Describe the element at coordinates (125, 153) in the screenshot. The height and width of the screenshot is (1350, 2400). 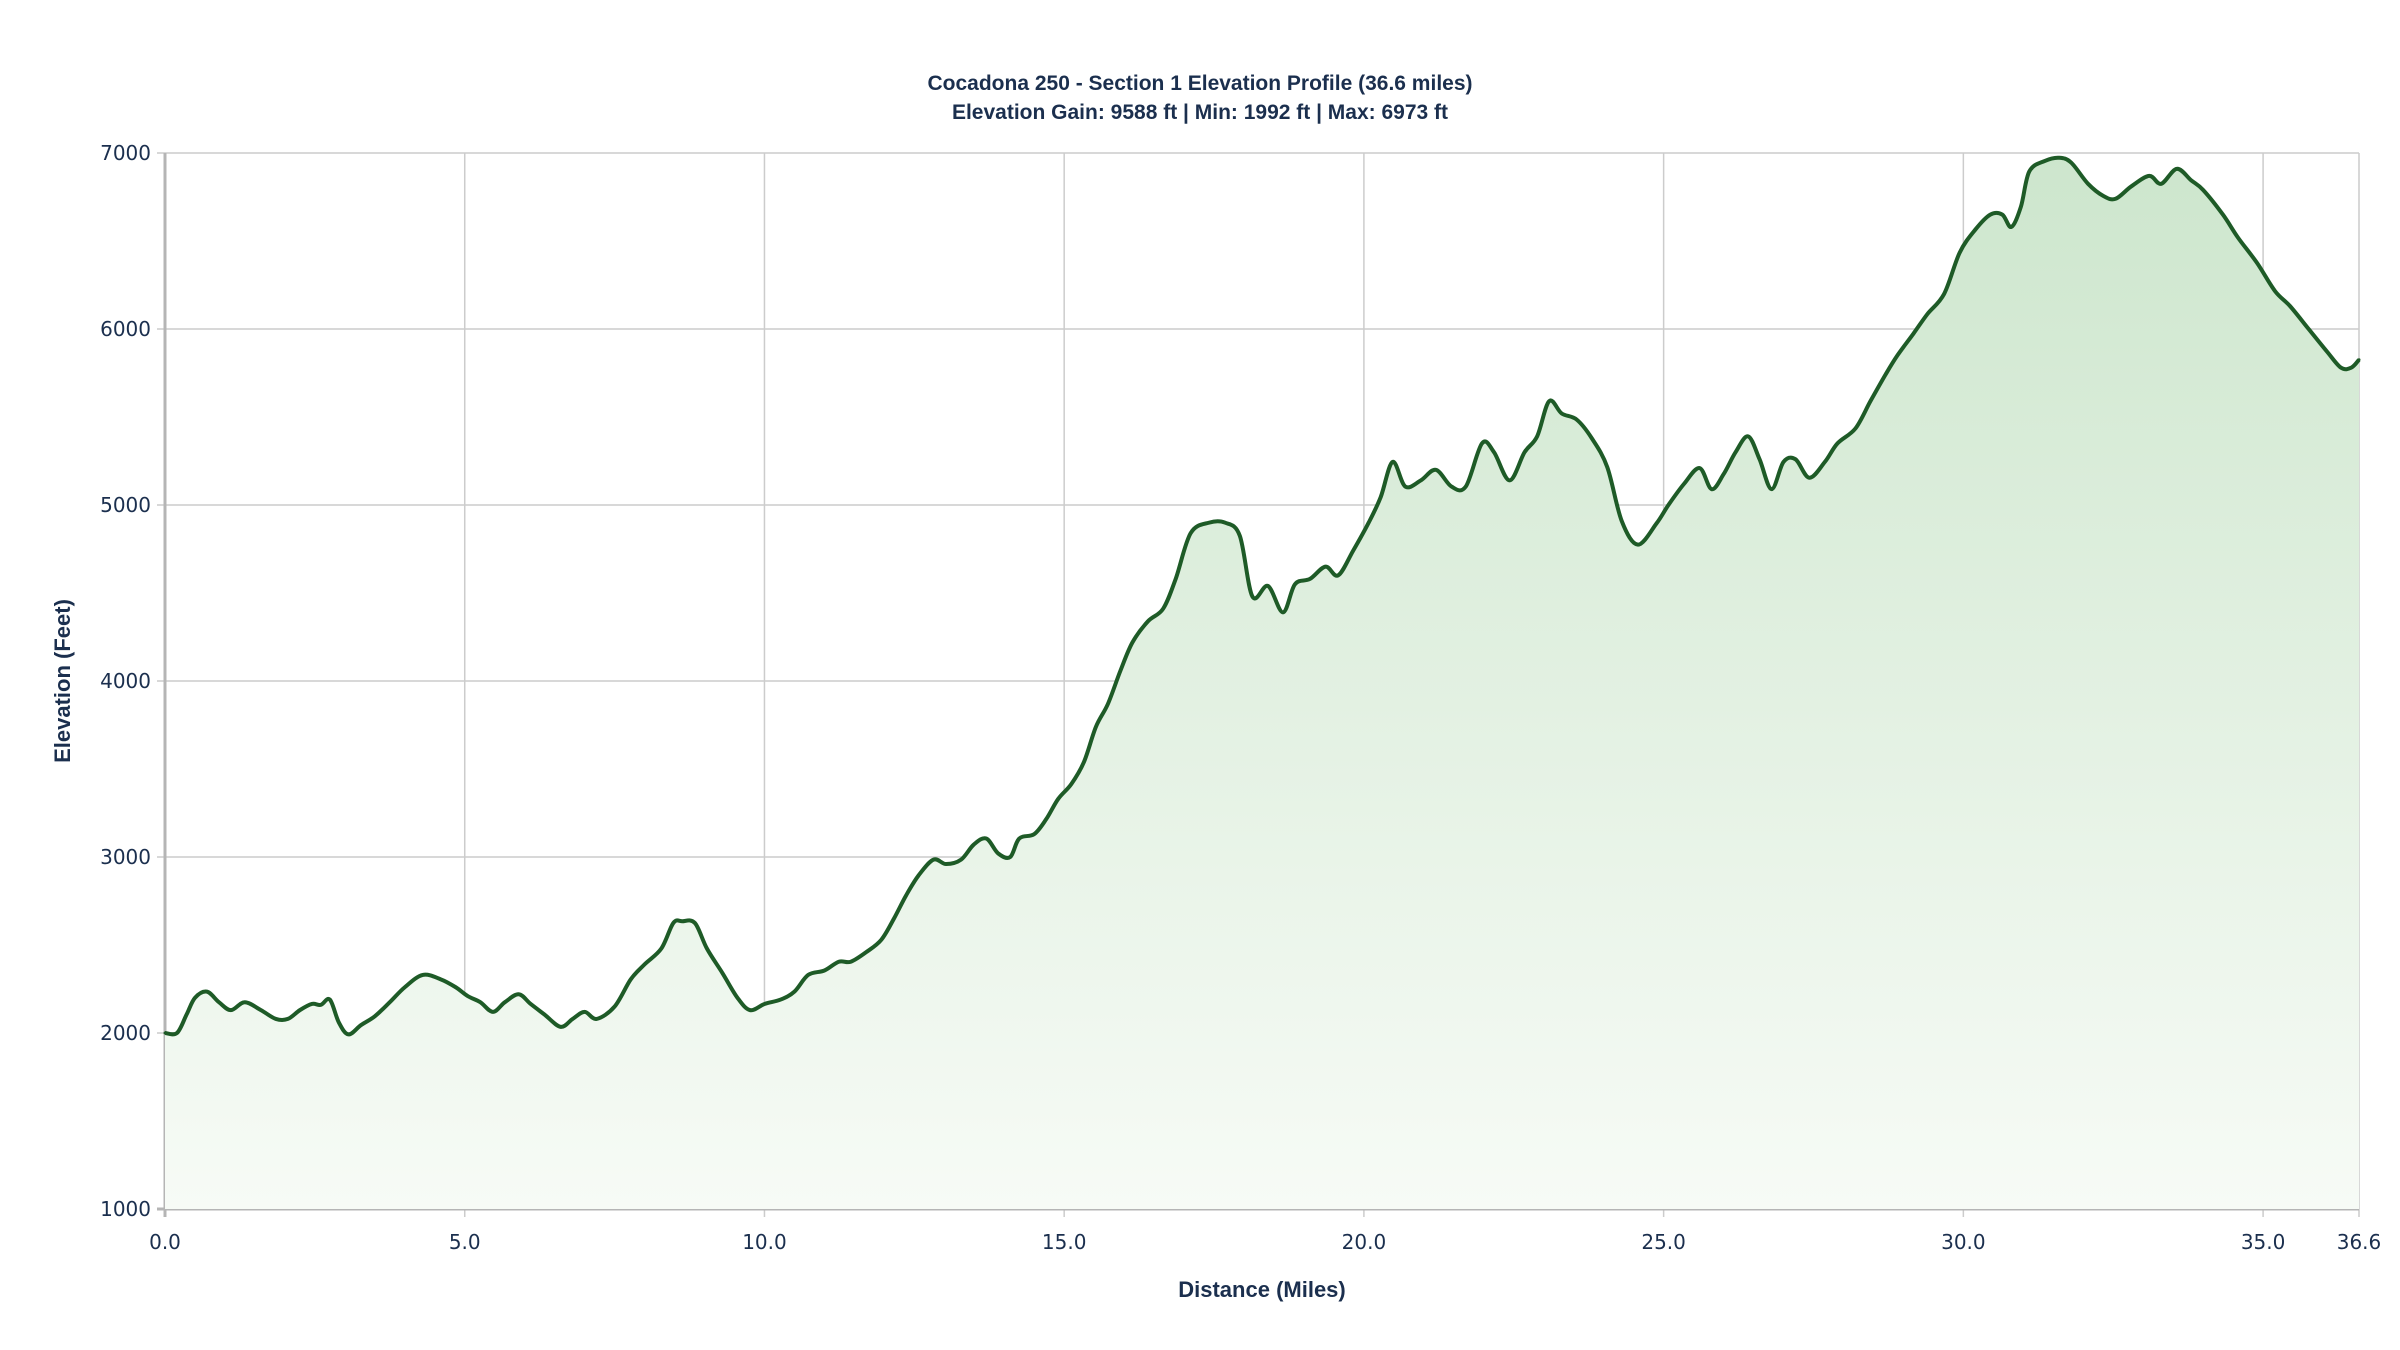
I see `y-tick-label: 7000` at that location.